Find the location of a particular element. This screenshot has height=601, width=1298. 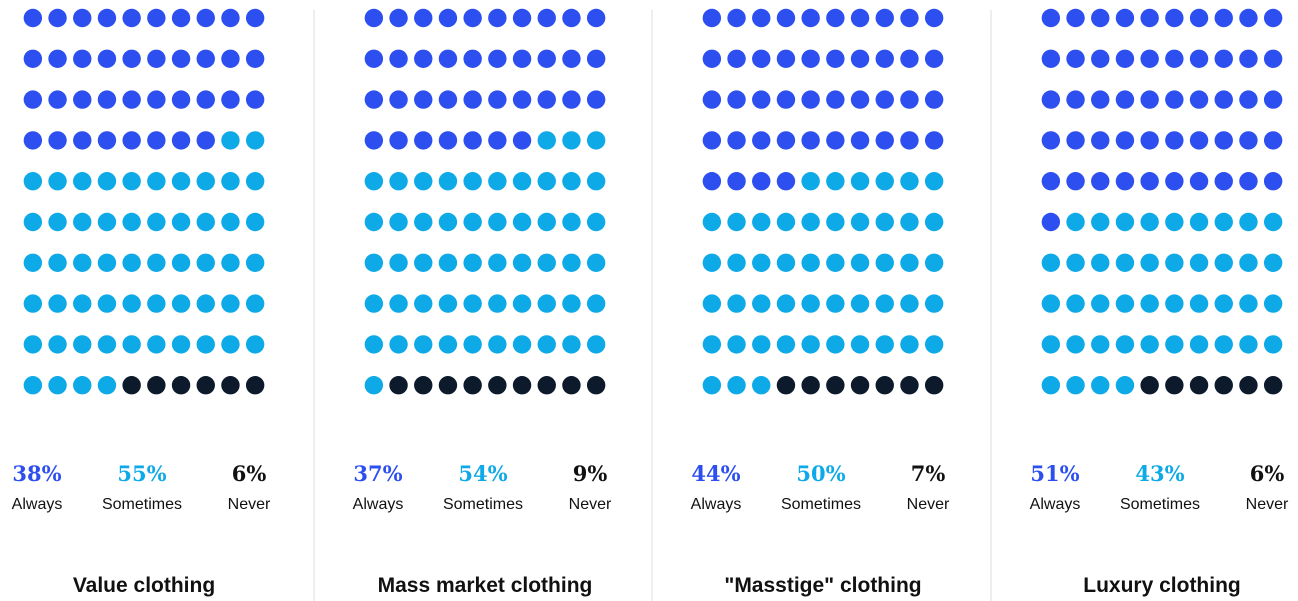

percent-label: 50% is located at coordinates (820, 473).